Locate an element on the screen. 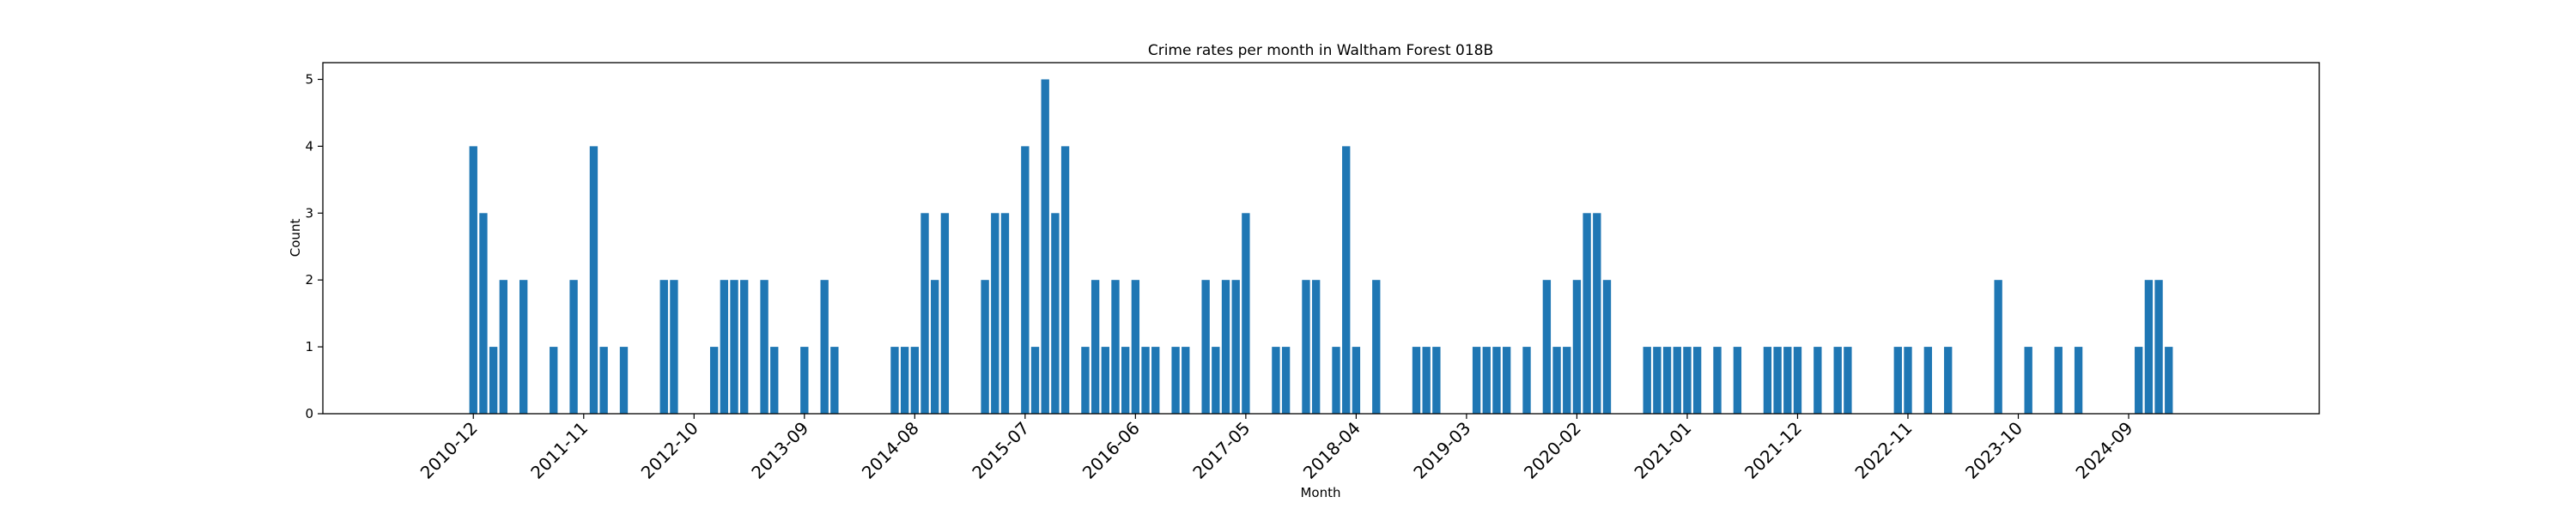 The height and width of the screenshot is (515, 2576). y-axis-ticks: 0 1 2 3 4 5 is located at coordinates (314, 246).